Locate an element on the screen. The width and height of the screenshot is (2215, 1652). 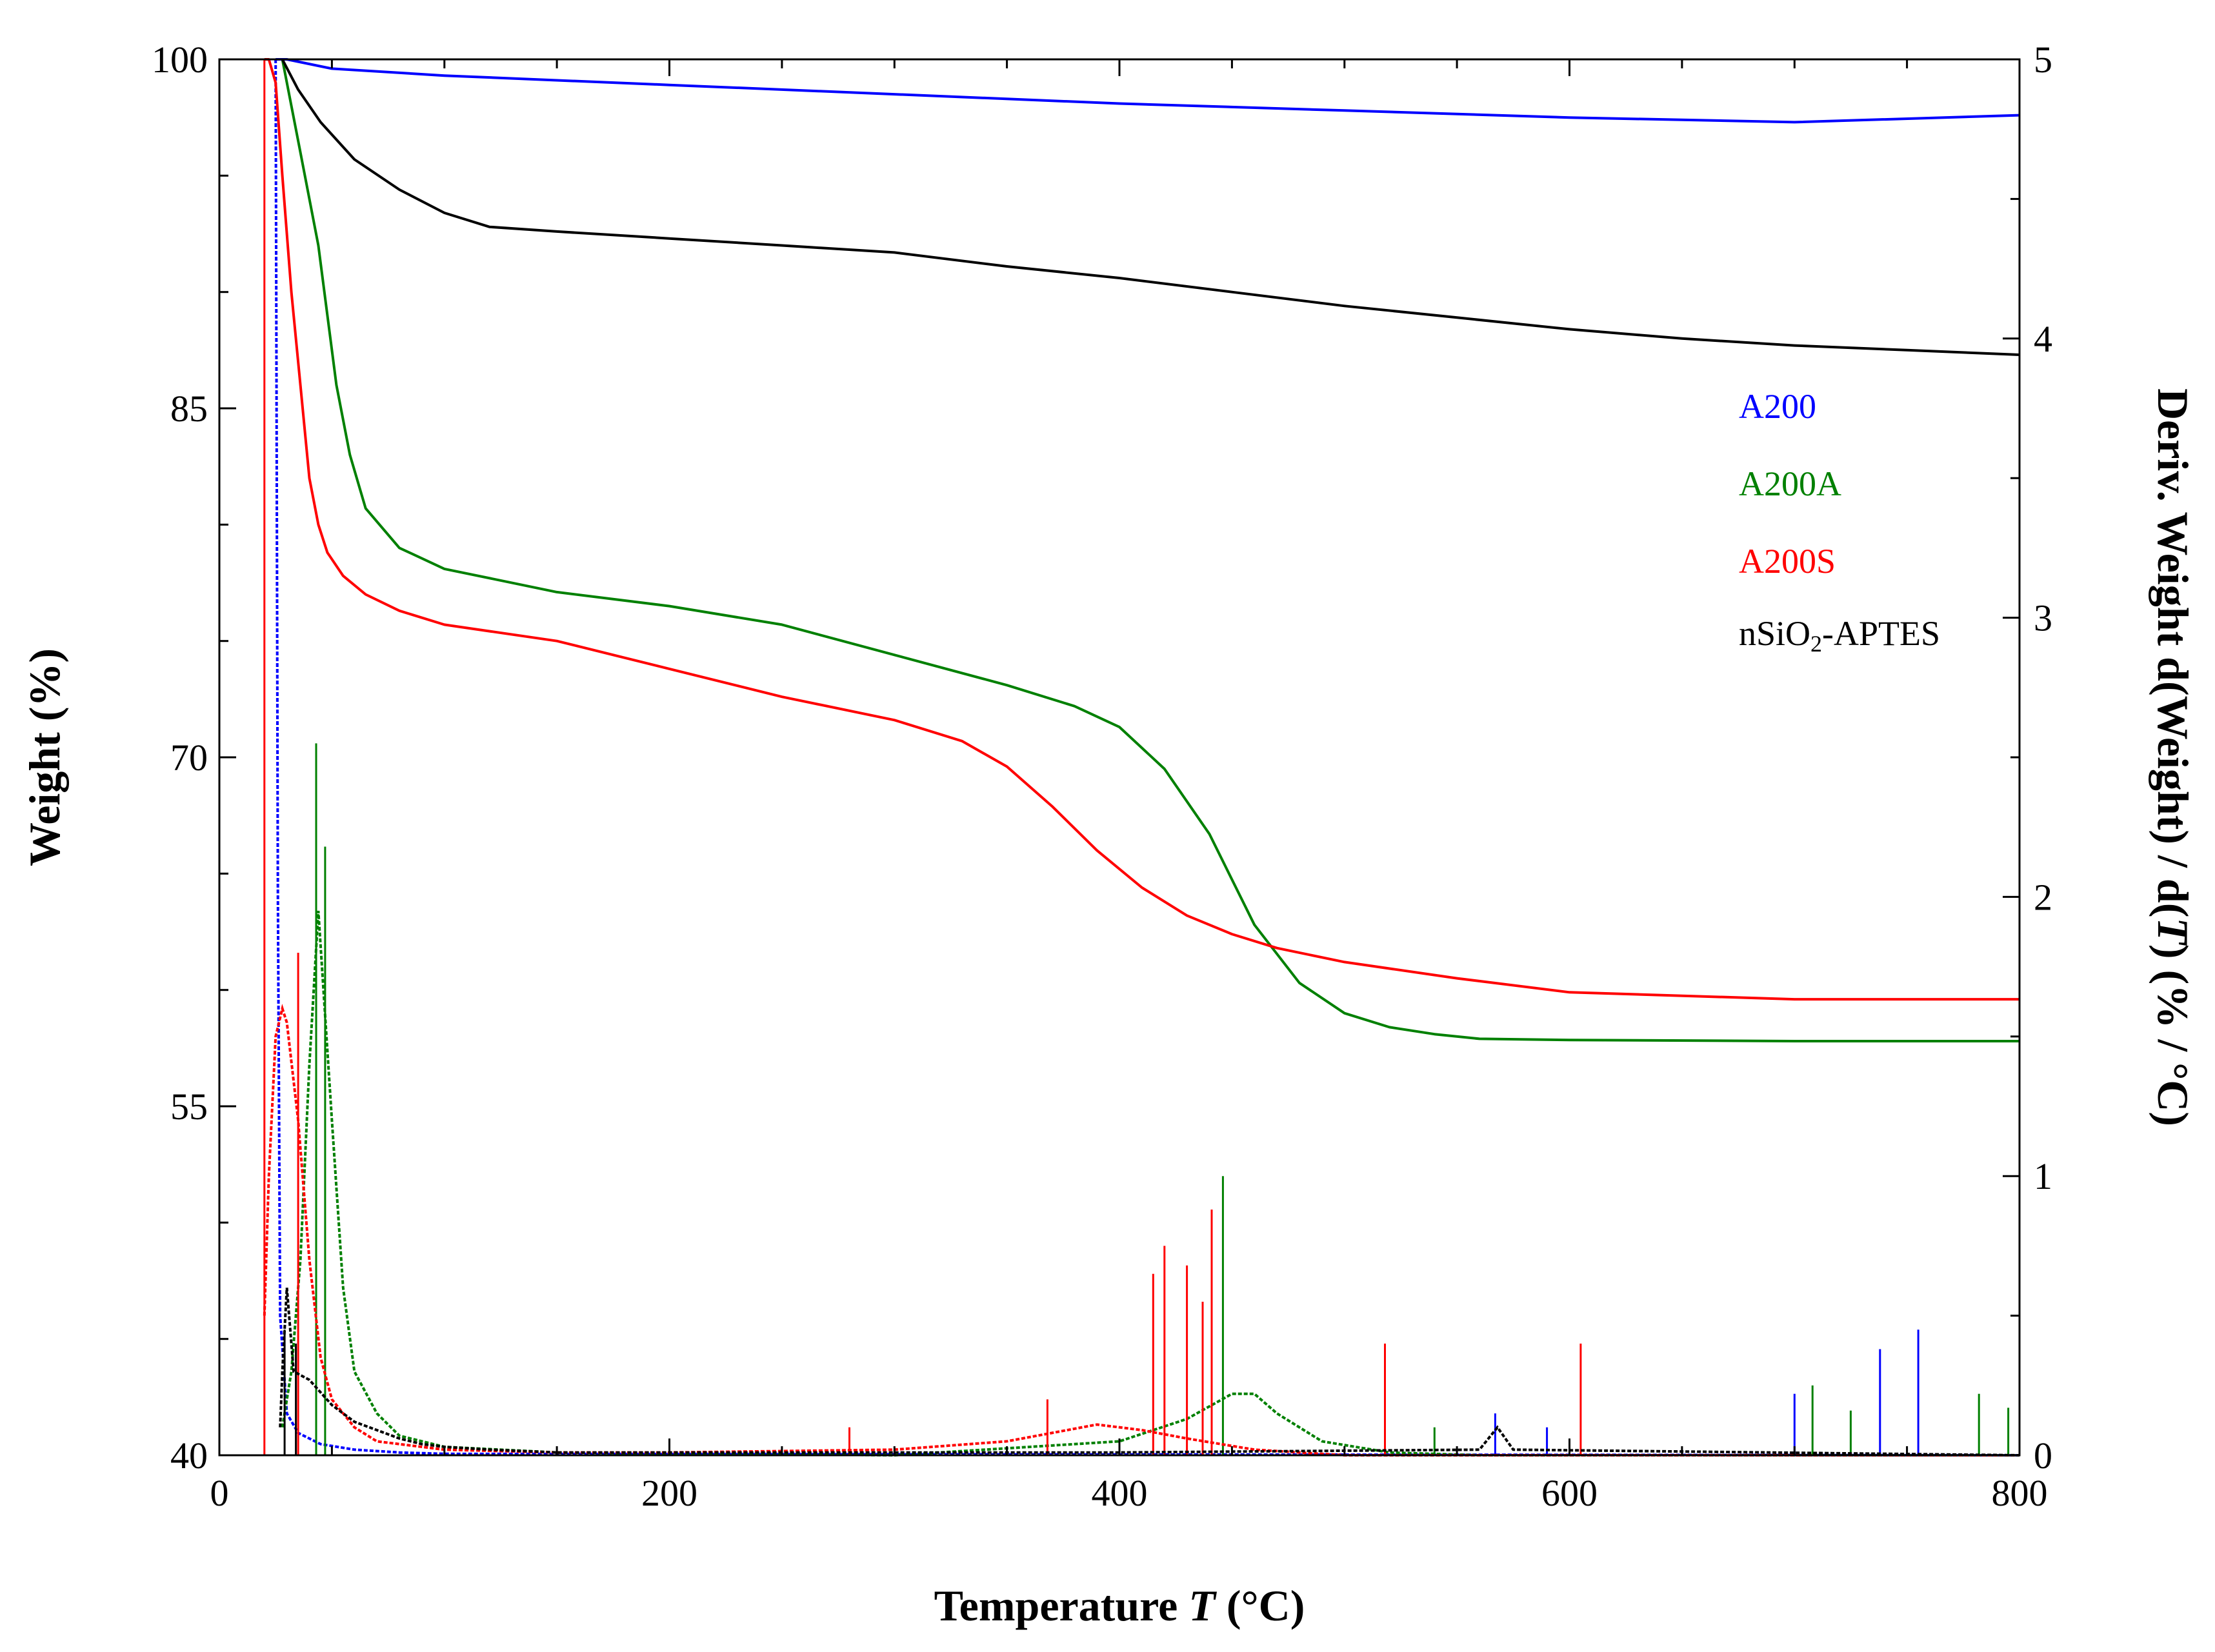
y-left-tick-label: 40 is located at coordinates (189, 1456).